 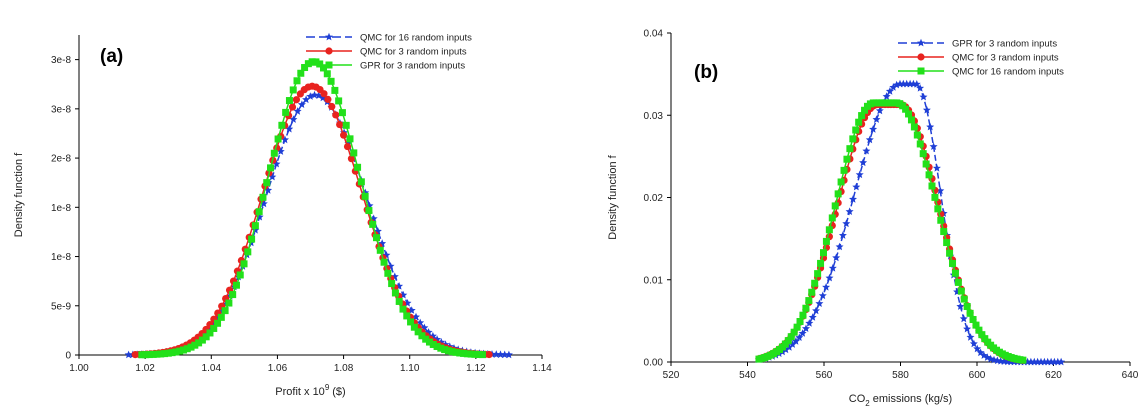 I want to click on y-tick-label: 5e-9, so click(x=61, y=306).